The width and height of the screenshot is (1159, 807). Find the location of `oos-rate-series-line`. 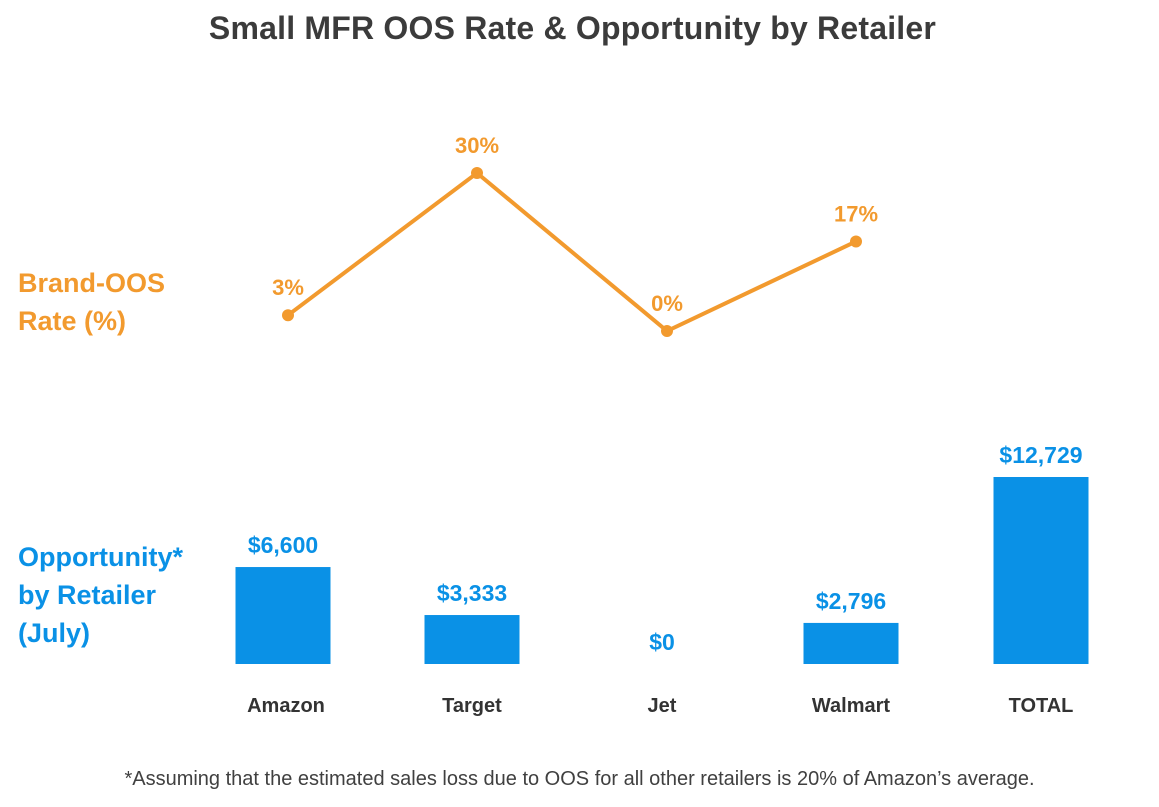

oos-rate-series-line is located at coordinates (571, 252).